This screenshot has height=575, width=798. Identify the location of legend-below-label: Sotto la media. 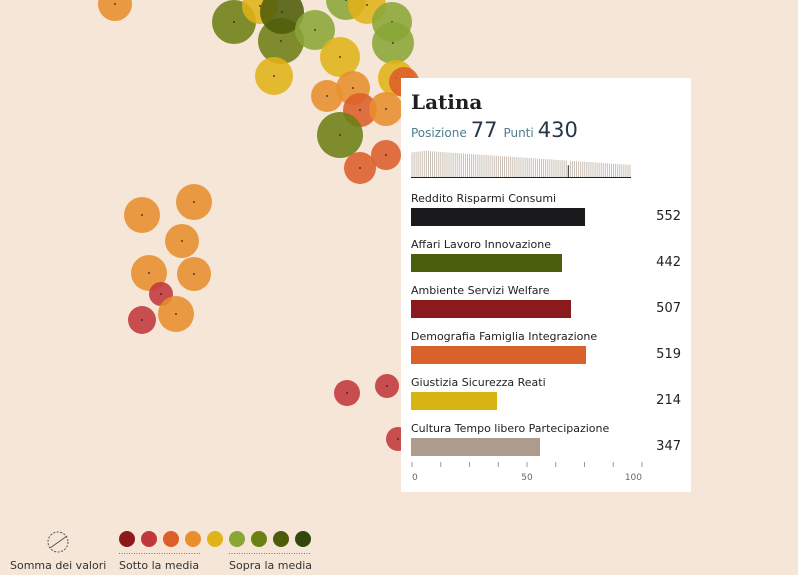
(159, 565).